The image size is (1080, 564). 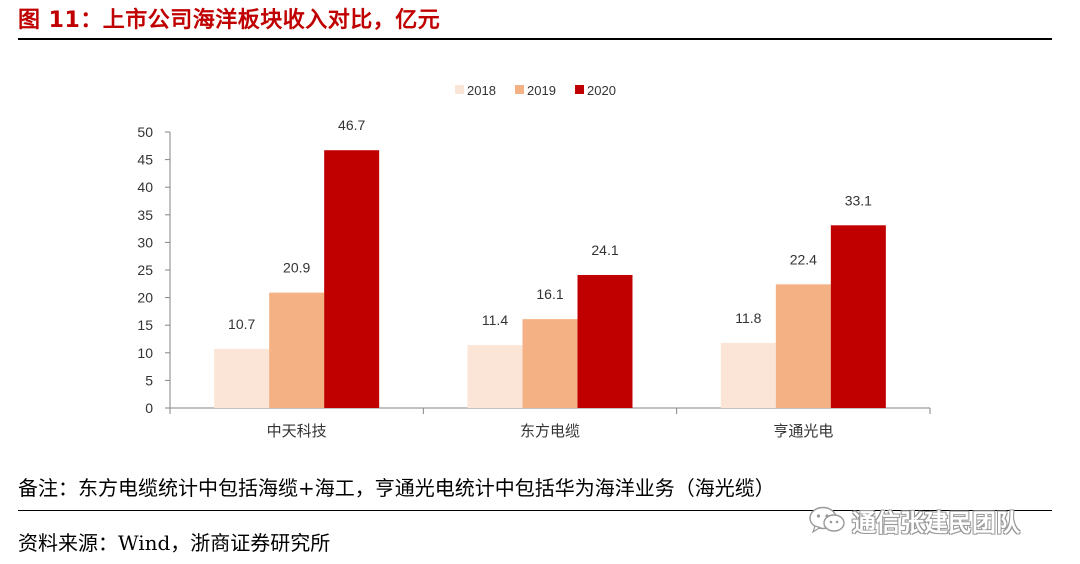 I want to click on y-tick-label: 45, so click(x=145, y=160).